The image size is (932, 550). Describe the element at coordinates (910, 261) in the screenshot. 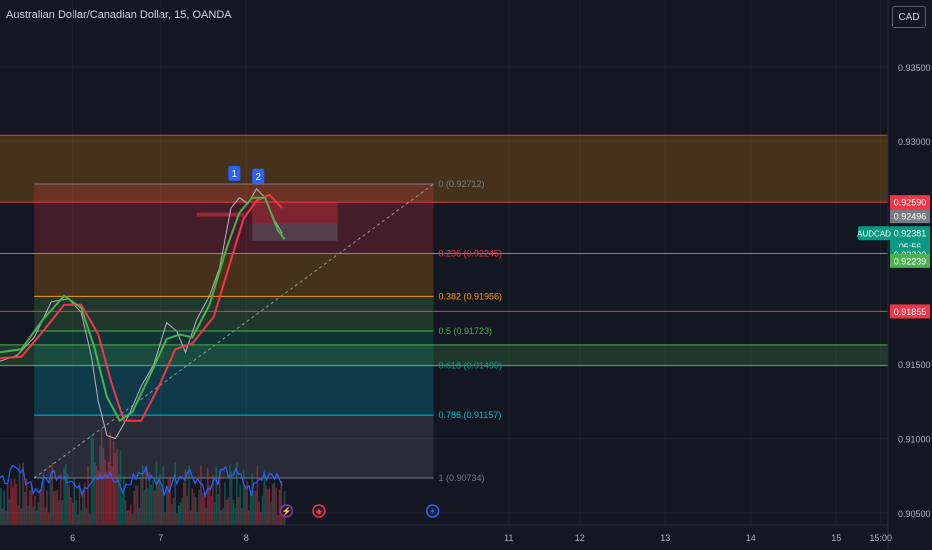

I see `price-label: 0.92239` at that location.